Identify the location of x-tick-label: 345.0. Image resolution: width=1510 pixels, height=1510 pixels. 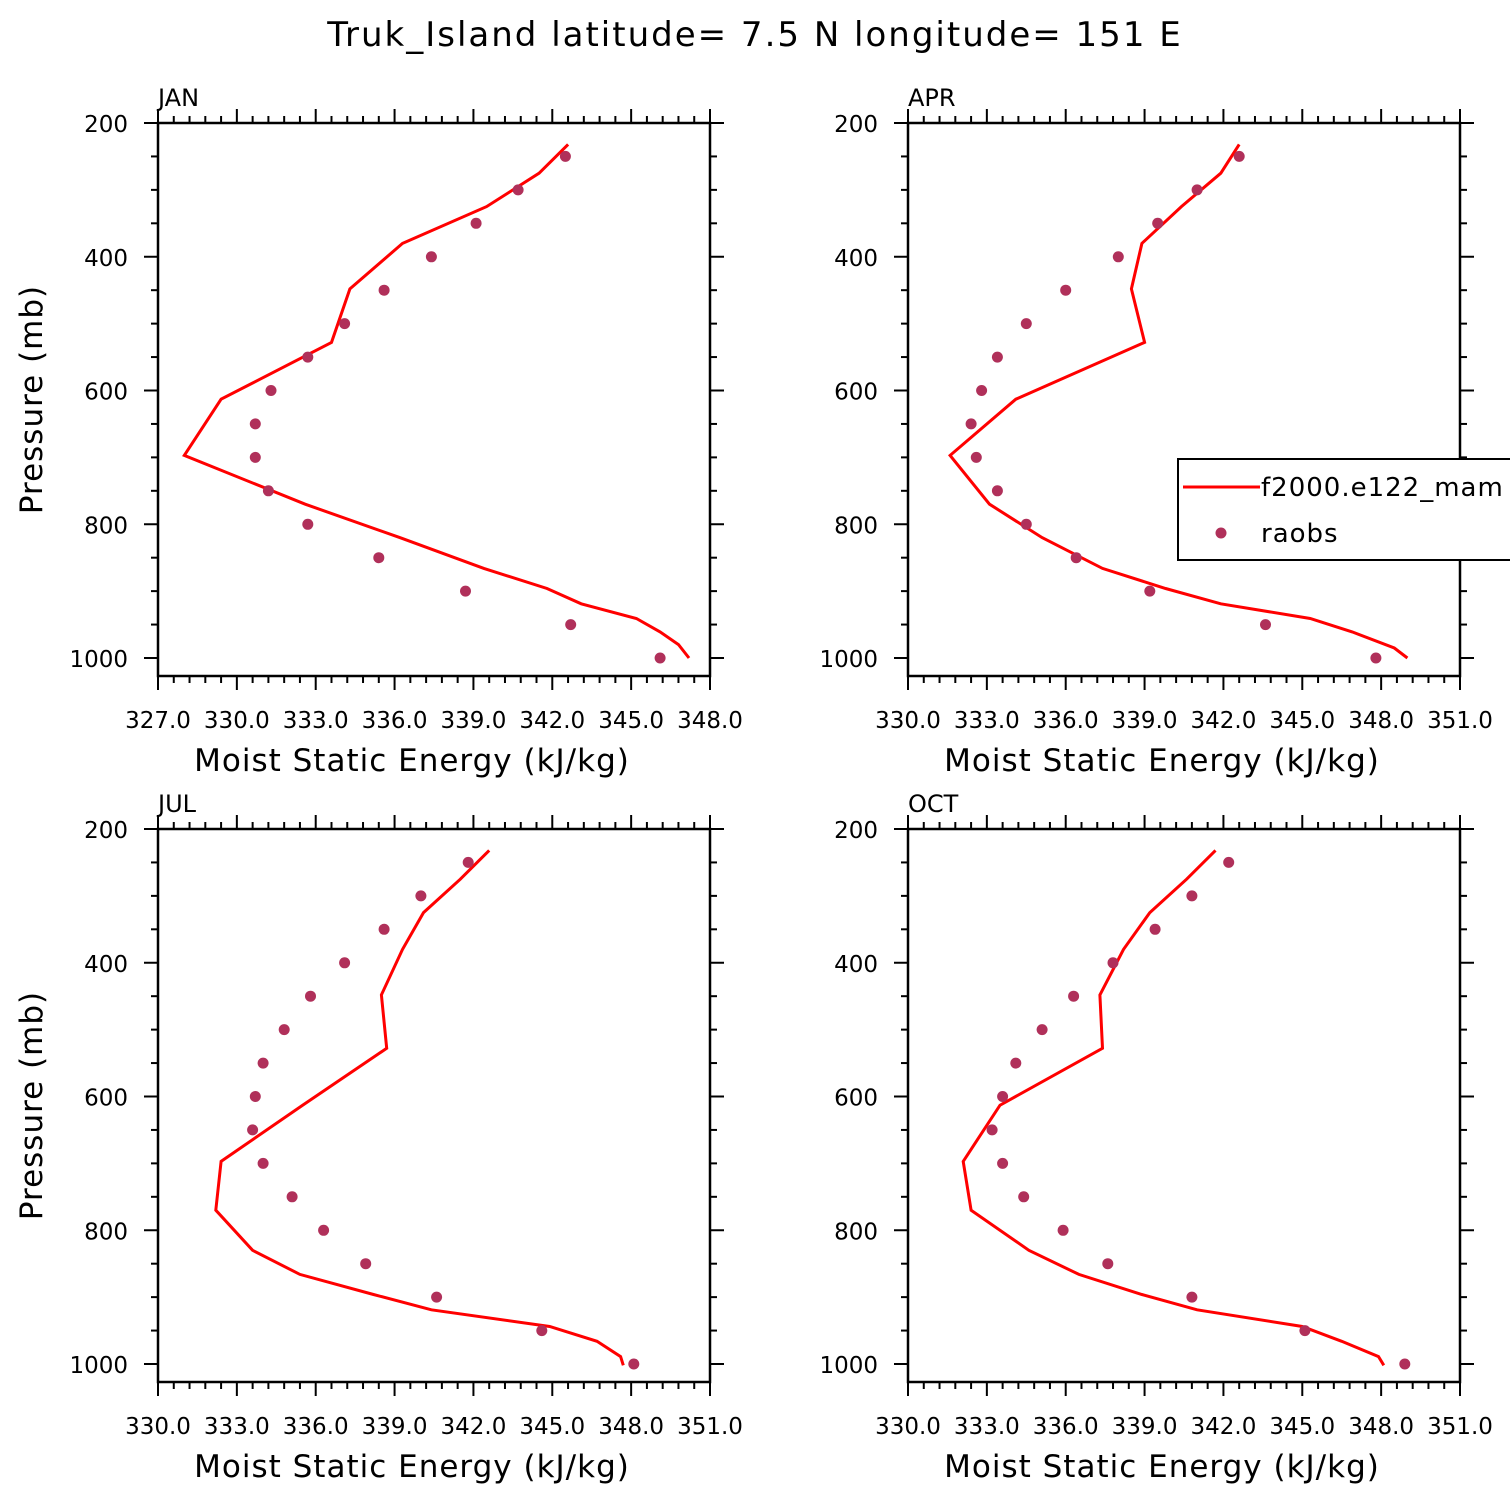
(631, 721).